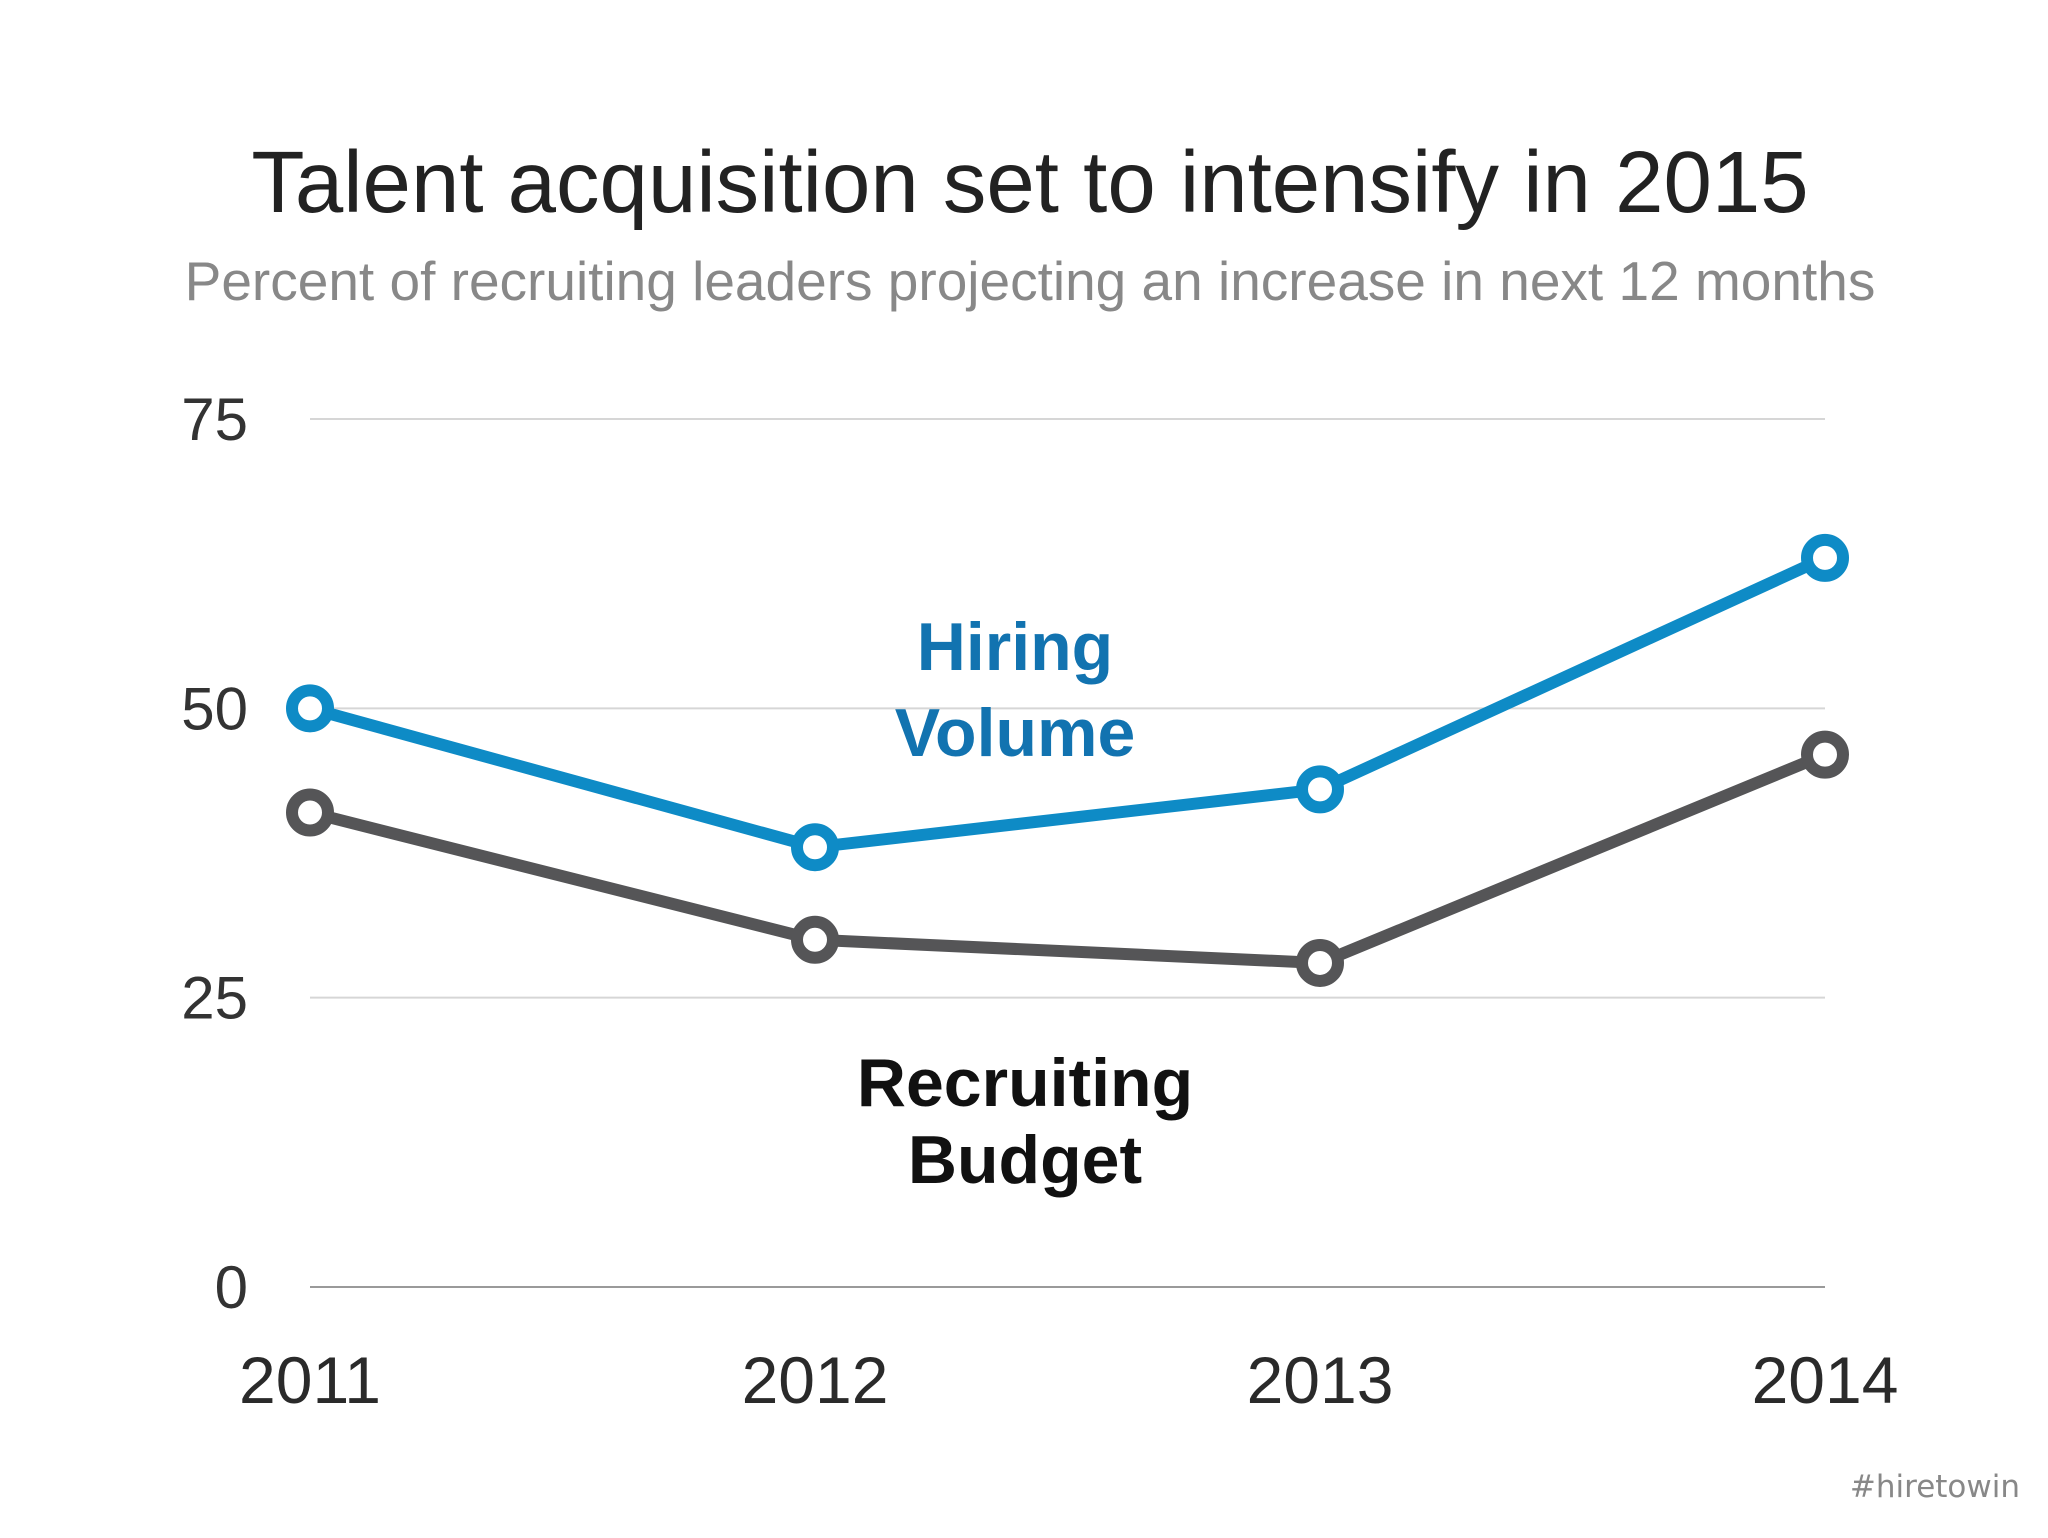 The image size is (2048, 1538). I want to click on series-label-hiring-volume-line2: Volume, so click(1015, 733).